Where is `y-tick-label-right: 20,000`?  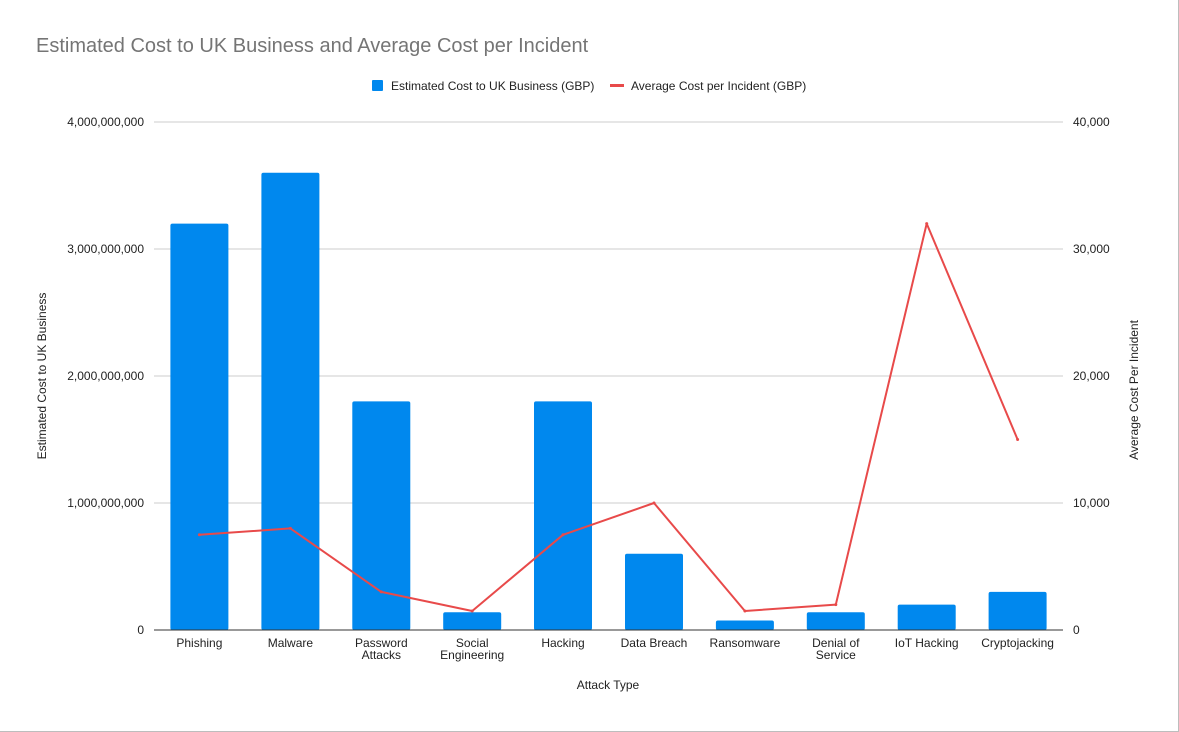
y-tick-label-right: 20,000 is located at coordinates (1091, 376).